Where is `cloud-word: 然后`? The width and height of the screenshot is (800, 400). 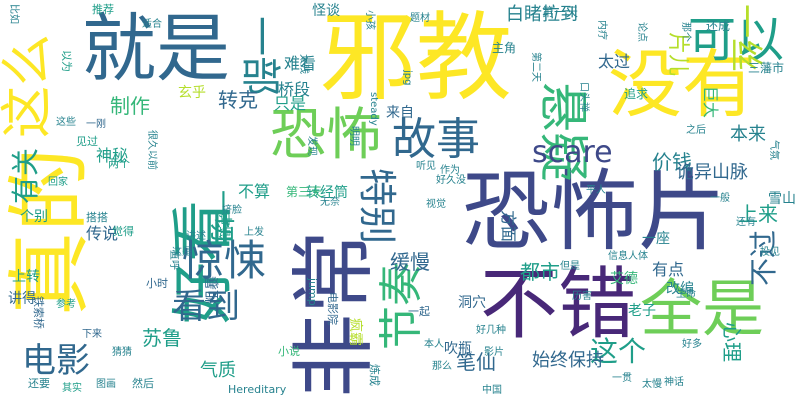
cloud-word: 然后 is located at coordinates (143, 383).